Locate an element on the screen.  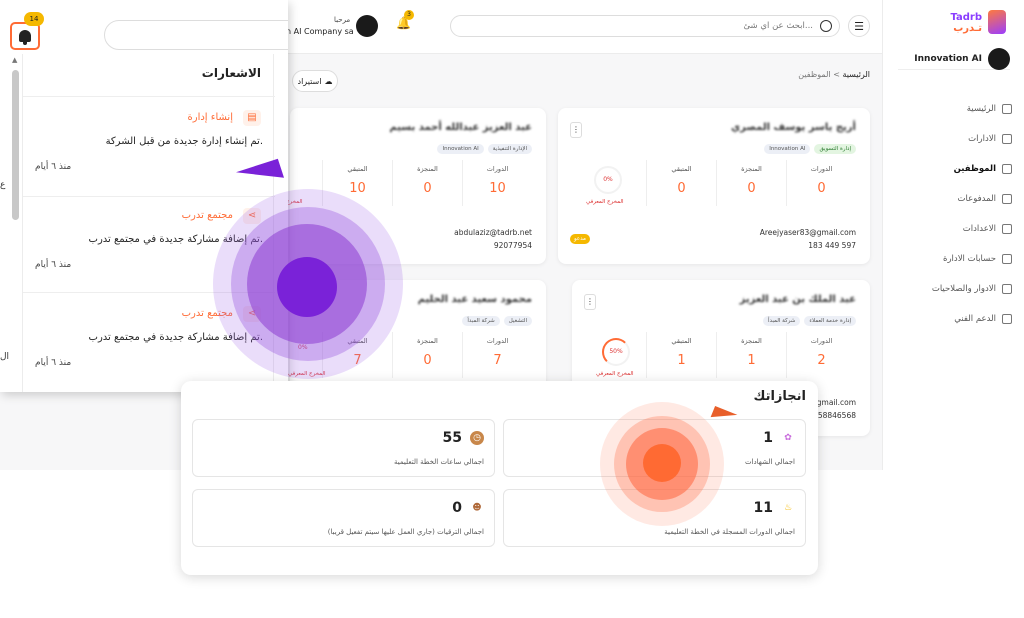
breadcrumb-home: الرئيسية is located at coordinates (856, 74).